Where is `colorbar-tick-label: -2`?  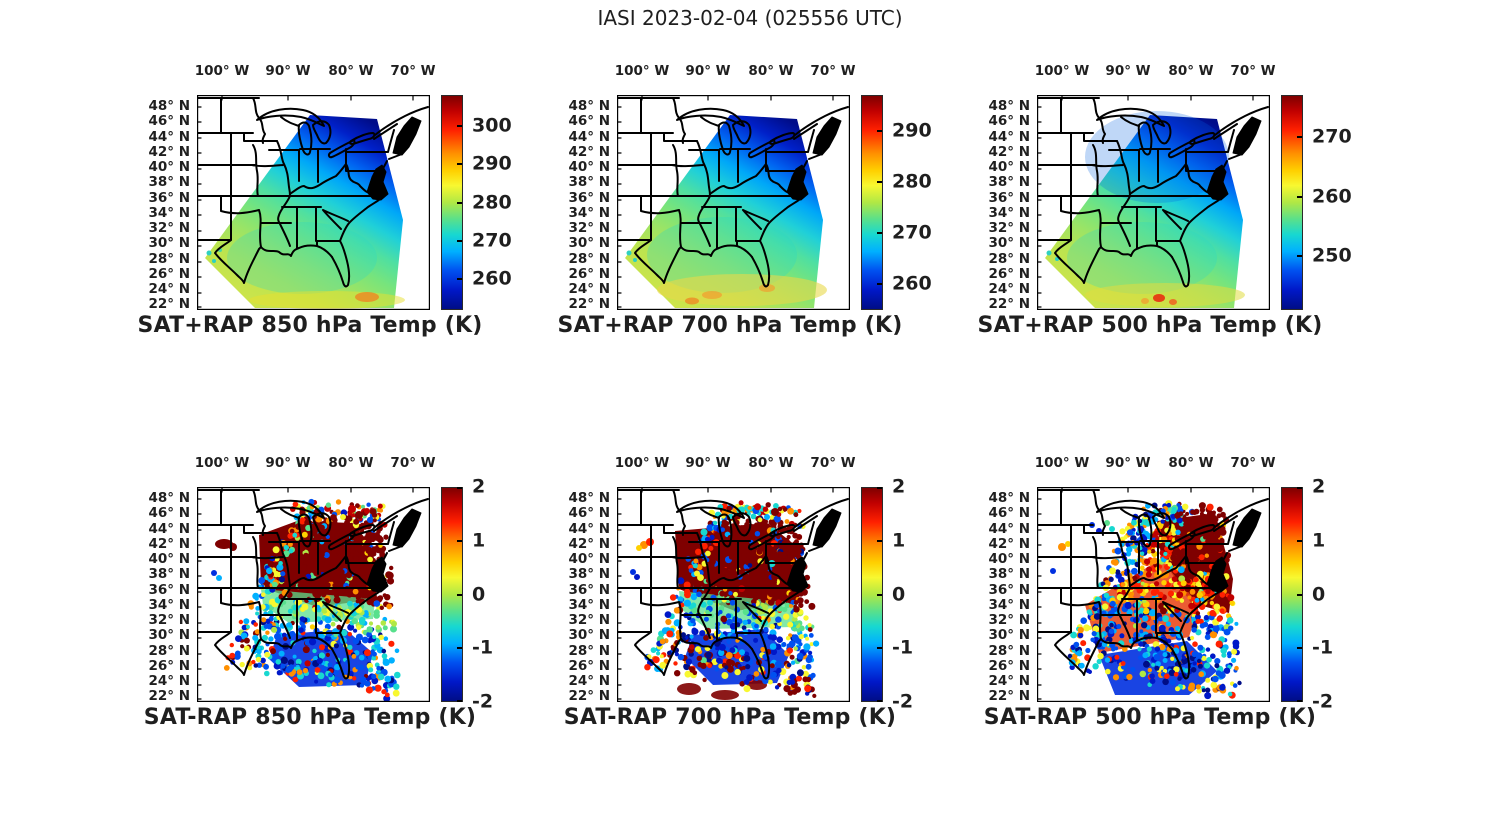 colorbar-tick-label: -2 is located at coordinates (903, 701).